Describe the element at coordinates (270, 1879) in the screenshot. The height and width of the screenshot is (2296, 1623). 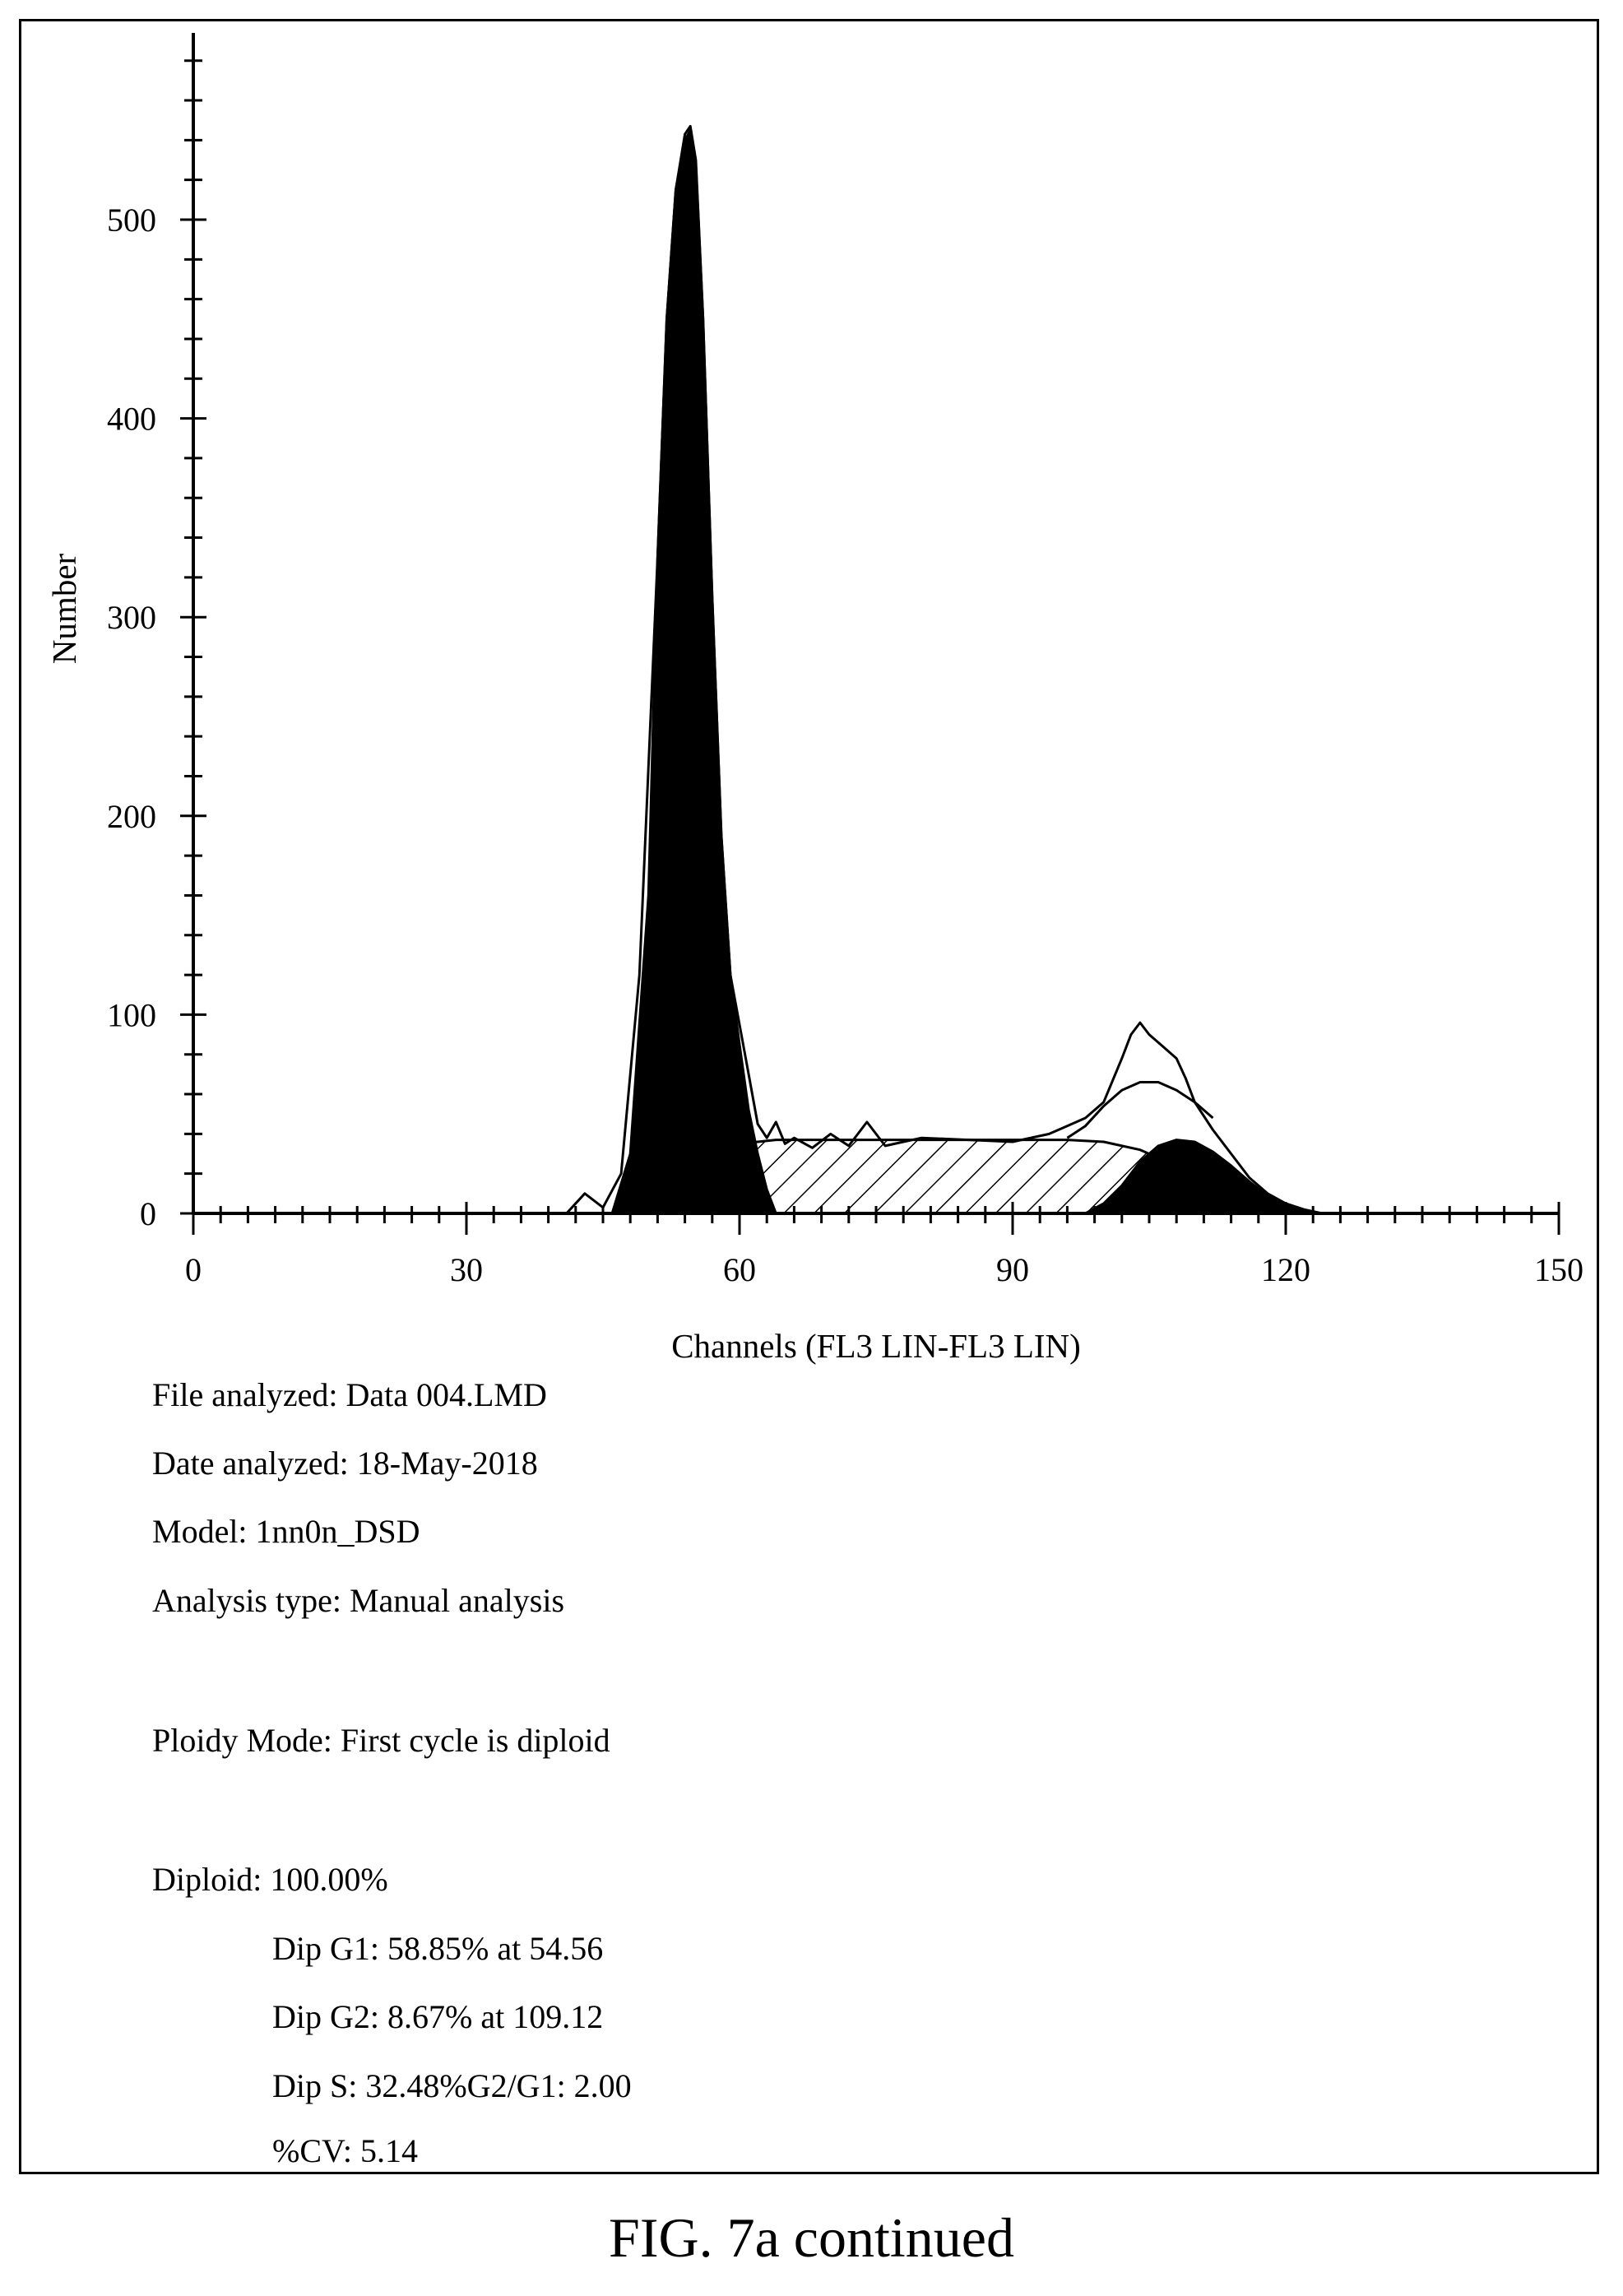
I see `diploid-text: Diploid: 100.00%` at that location.